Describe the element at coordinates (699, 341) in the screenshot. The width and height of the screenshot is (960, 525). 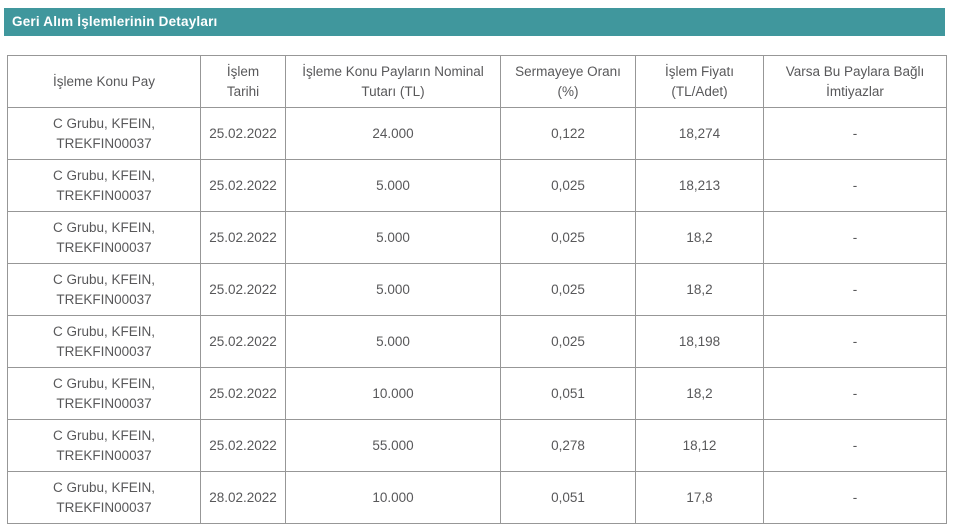
I see `cell-transaction-price: 18,198` at that location.